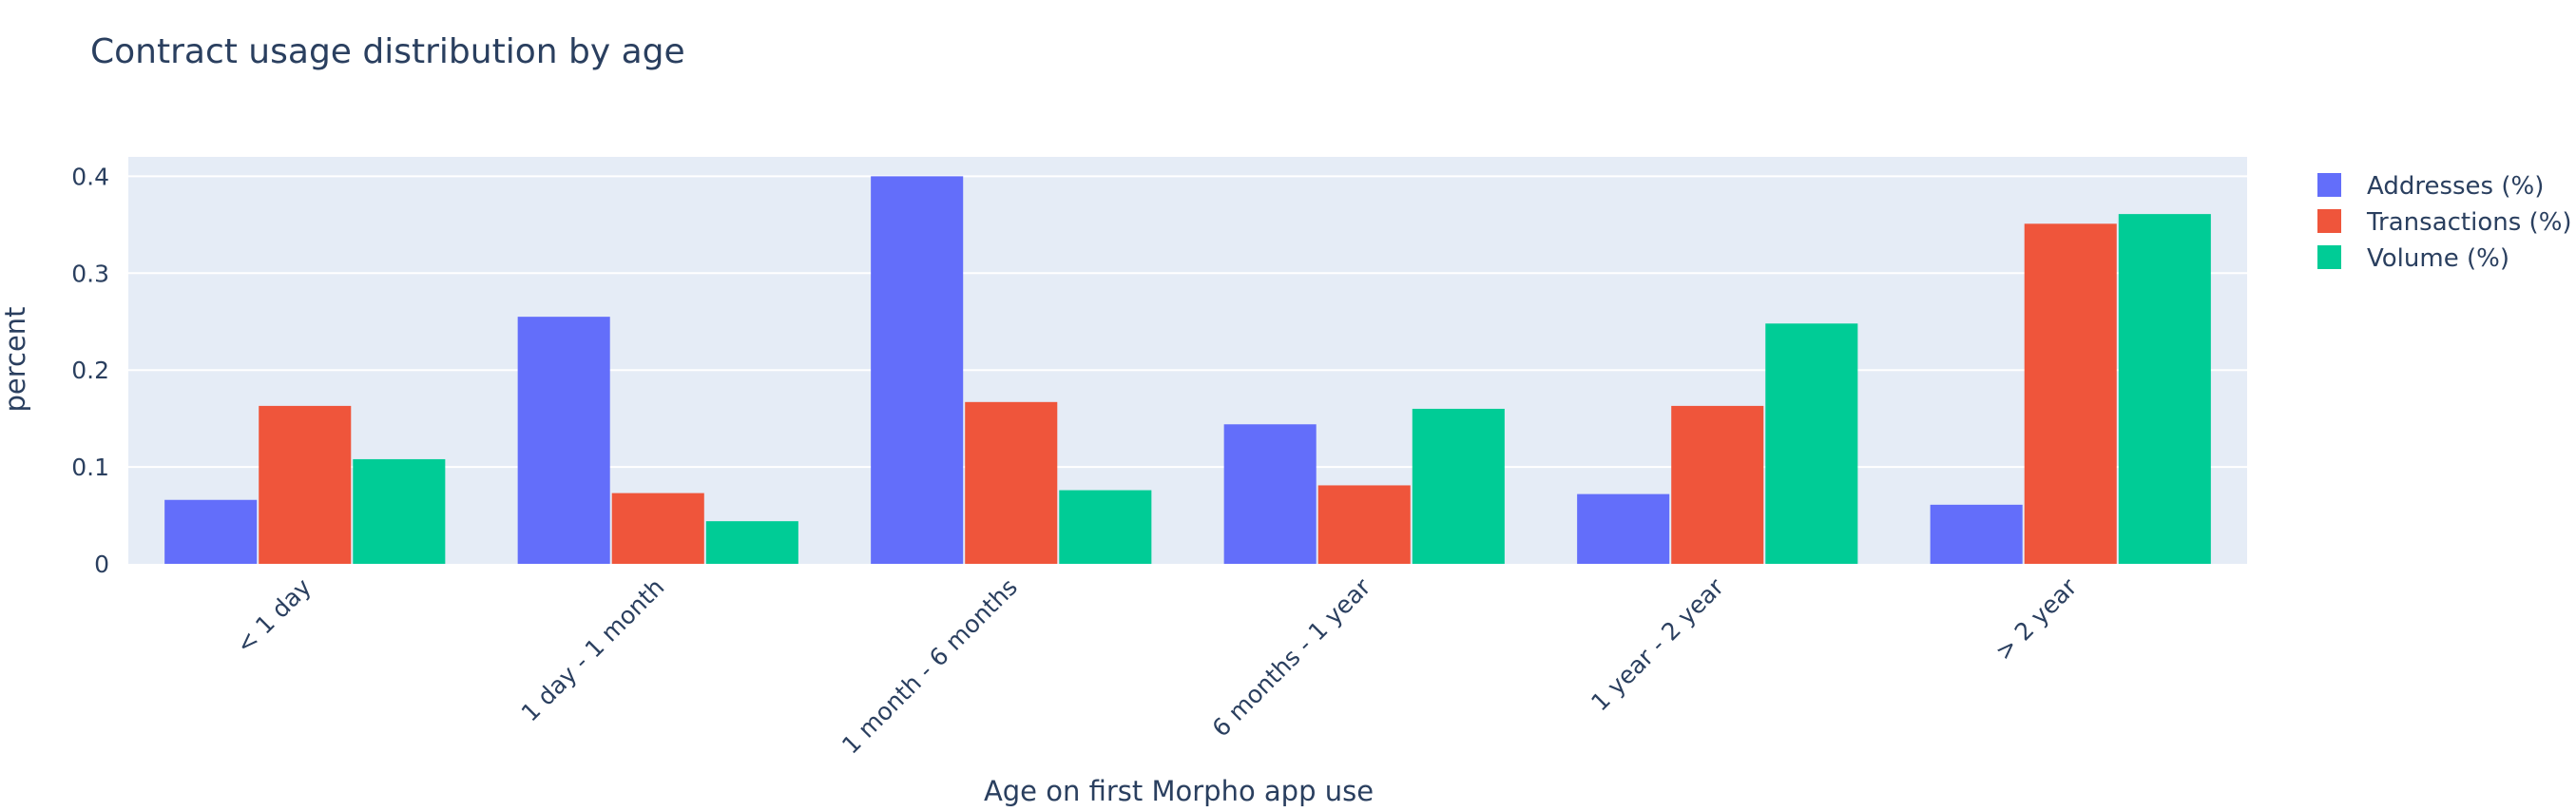 The height and width of the screenshot is (812, 2576). Describe the element at coordinates (101, 564) in the screenshot. I see `y-tick-label: 0` at that location.